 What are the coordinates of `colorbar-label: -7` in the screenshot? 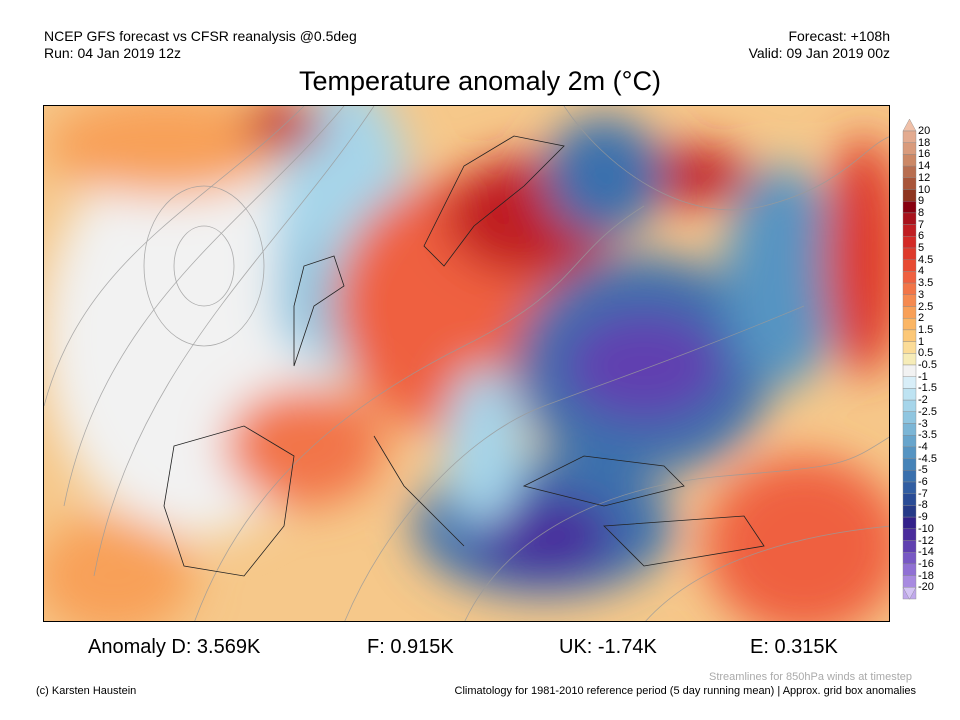 It's located at (923, 493).